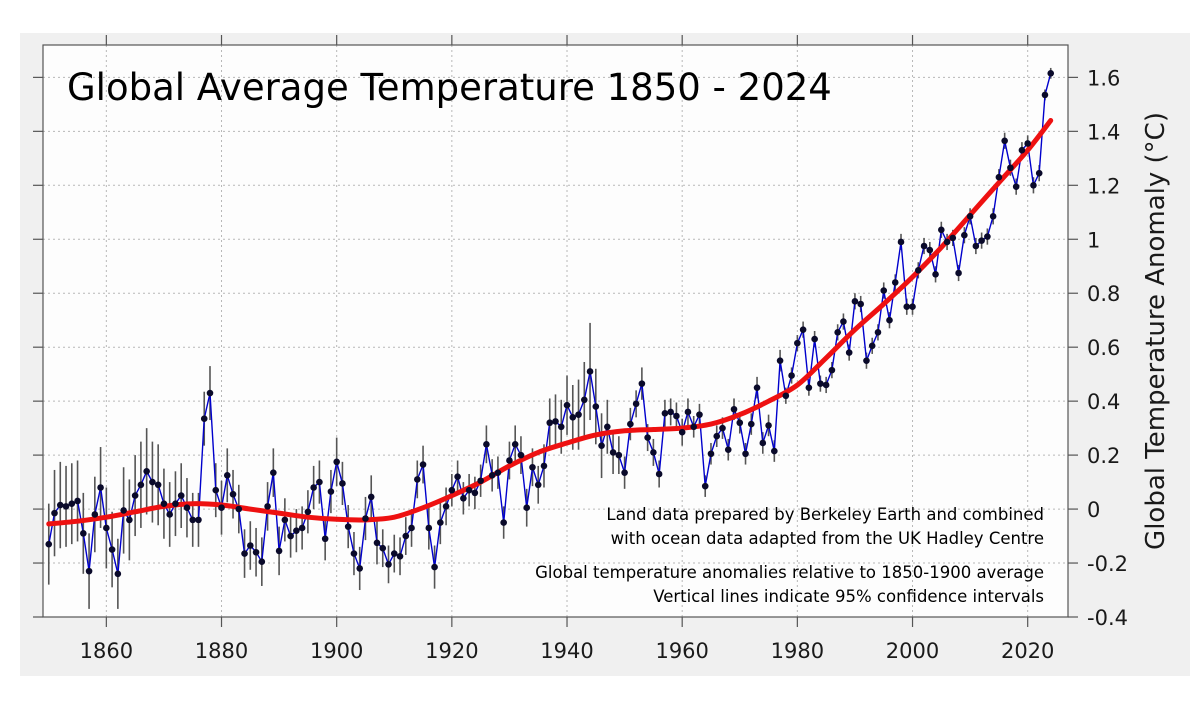  Describe the element at coordinates (1103, 348) in the screenshot. I see `y-tick-label: 0.6` at that location.